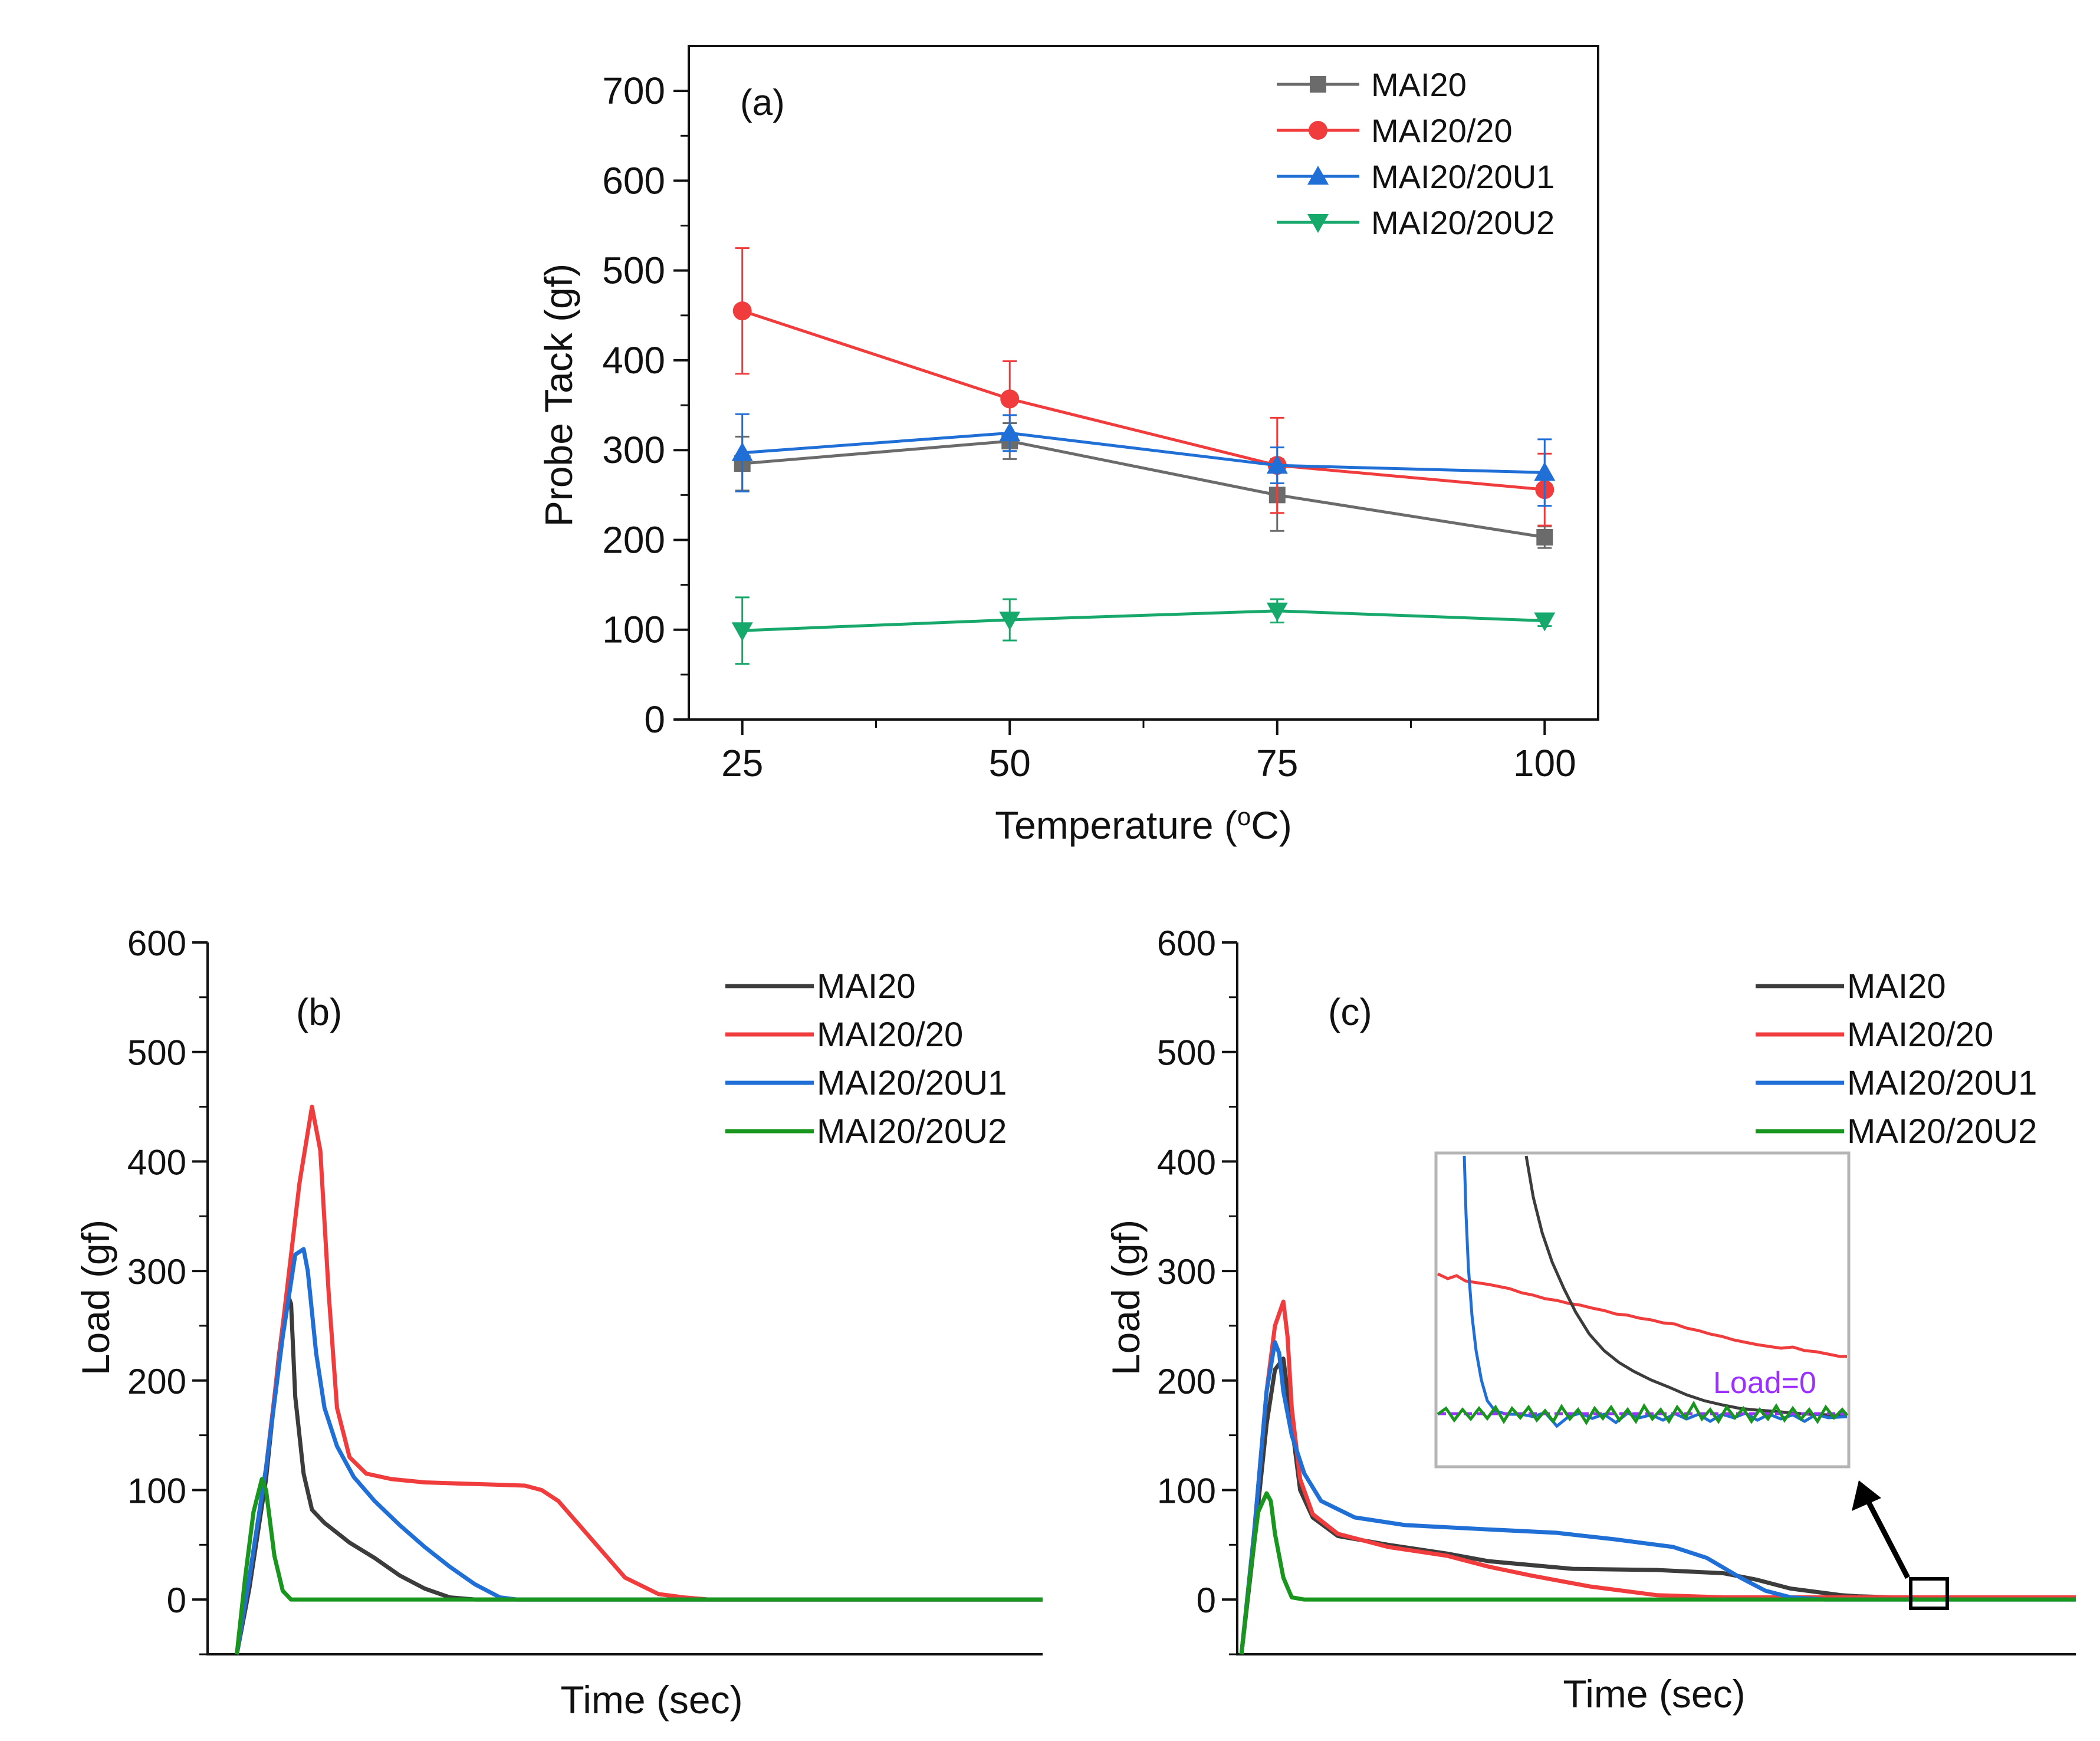  I want to click on panel-c-y-tick-label: 600, so click(1186, 943).